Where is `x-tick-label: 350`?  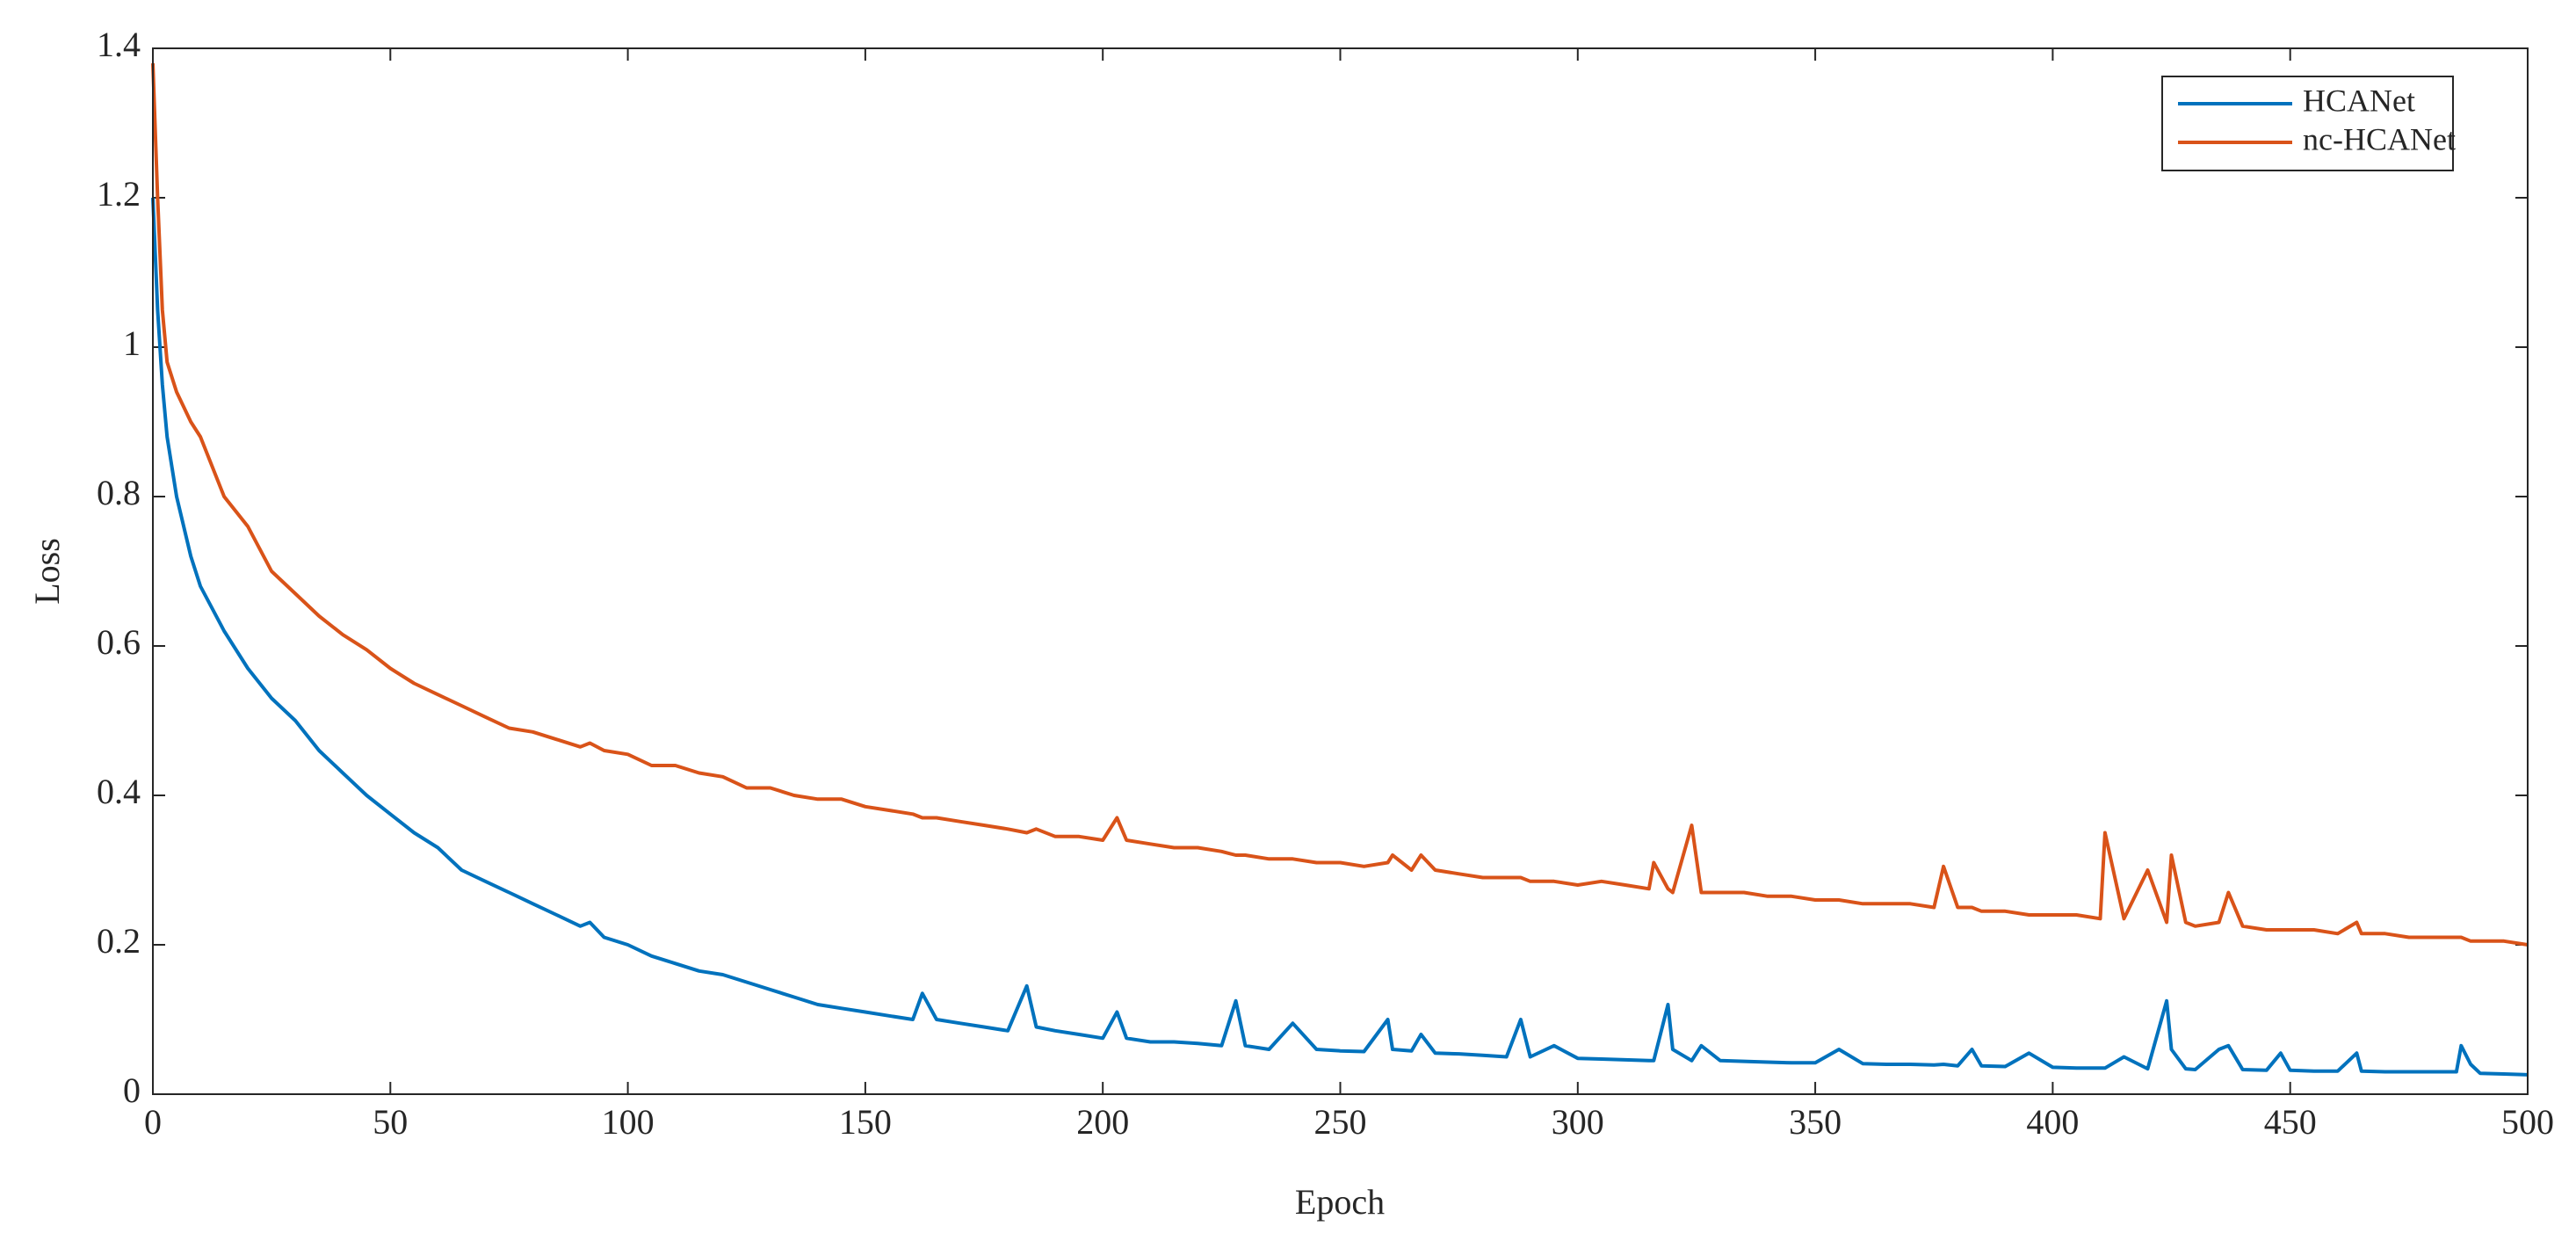
x-tick-label: 350 is located at coordinates (1815, 1122).